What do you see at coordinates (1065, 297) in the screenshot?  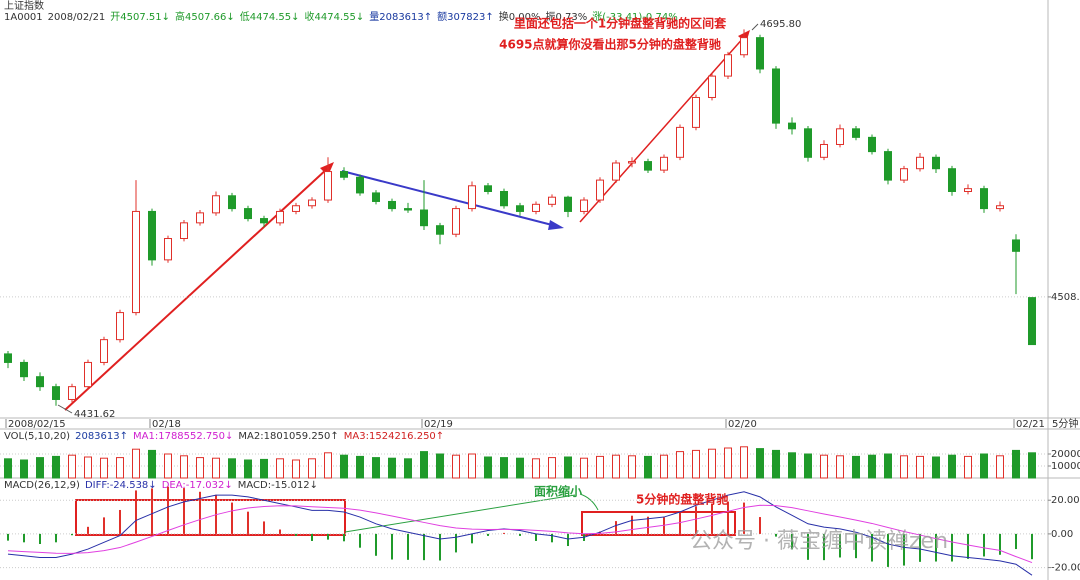 I see `y-tick-label: 4508.00` at bounding box center [1065, 297].